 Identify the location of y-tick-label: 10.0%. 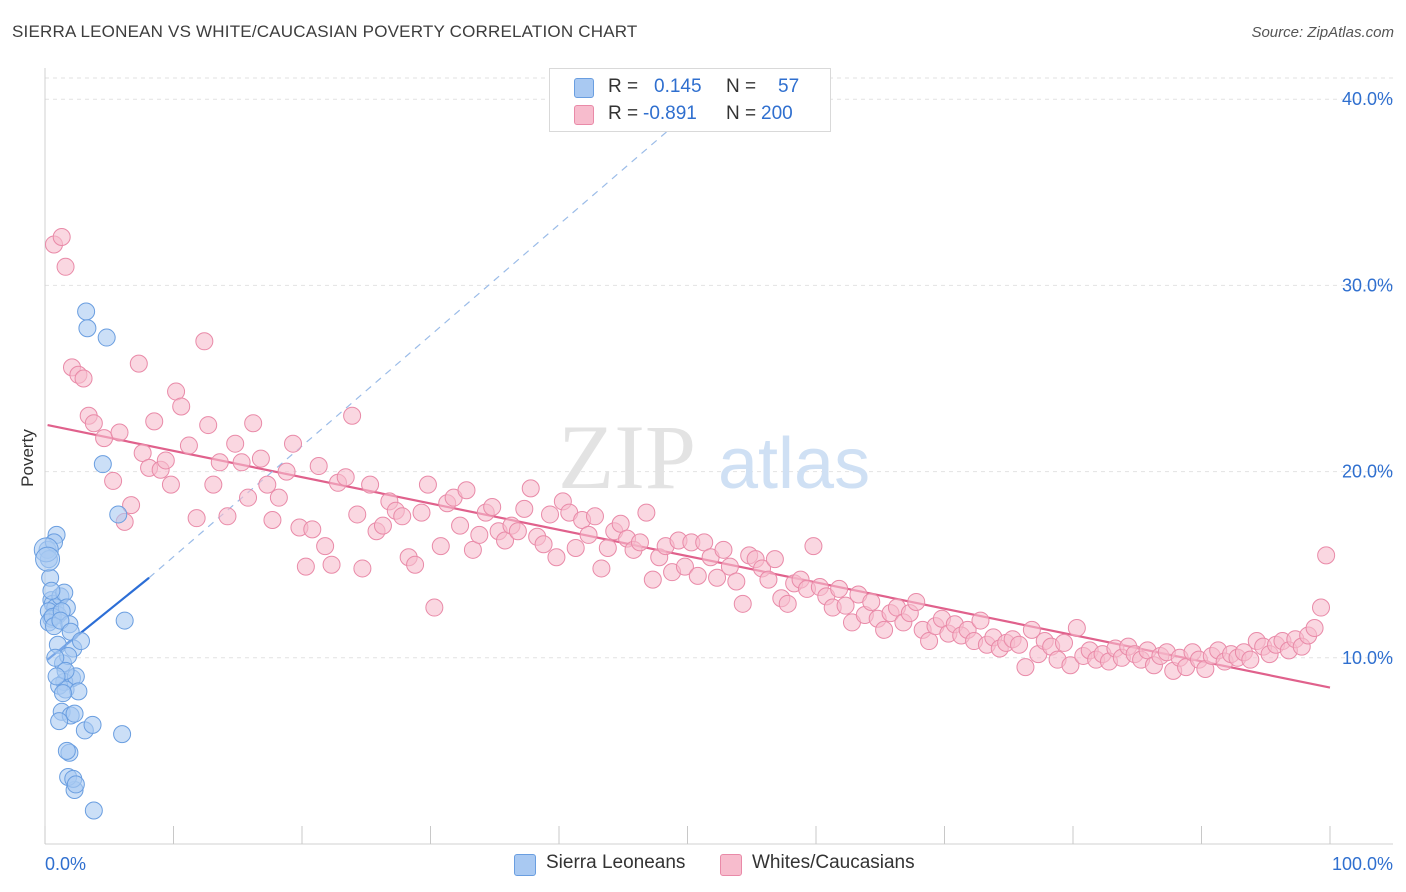
(1367, 658).